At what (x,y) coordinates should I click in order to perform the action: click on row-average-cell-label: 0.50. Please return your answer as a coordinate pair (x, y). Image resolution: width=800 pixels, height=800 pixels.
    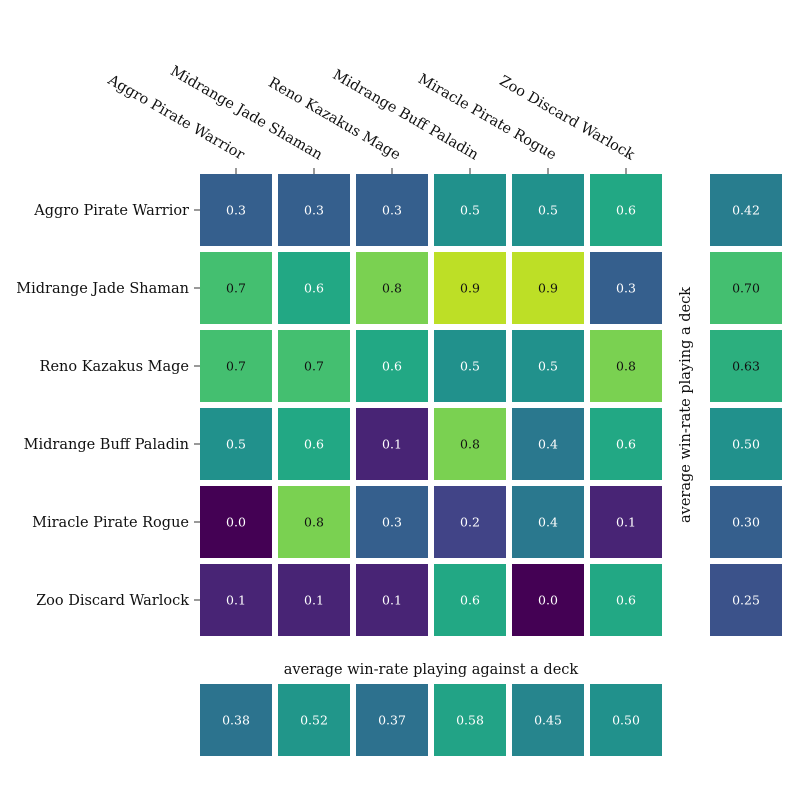
    Looking at the image, I should click on (746, 444).